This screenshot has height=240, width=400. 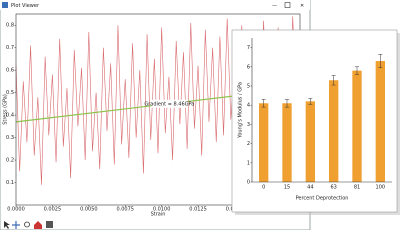 I want to click on annotation: Gradient = 8.46GPa, so click(x=169, y=104).